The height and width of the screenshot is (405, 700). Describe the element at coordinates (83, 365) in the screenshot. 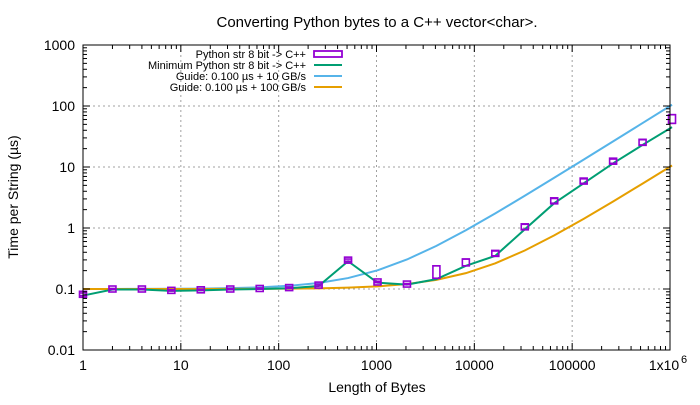

I see `x-tick-label: 1` at that location.